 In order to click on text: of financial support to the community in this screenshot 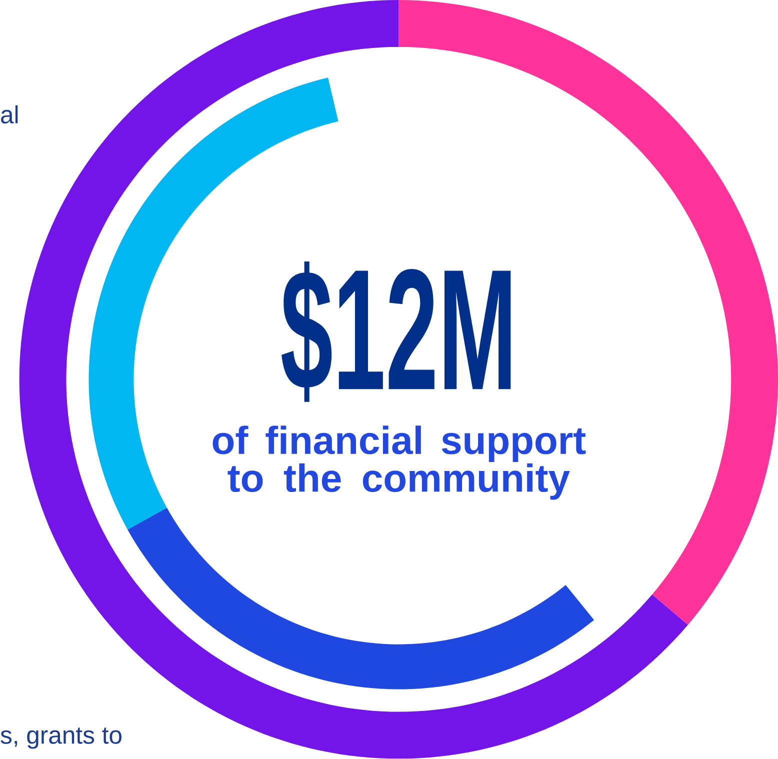, I will do `click(399, 463)`.